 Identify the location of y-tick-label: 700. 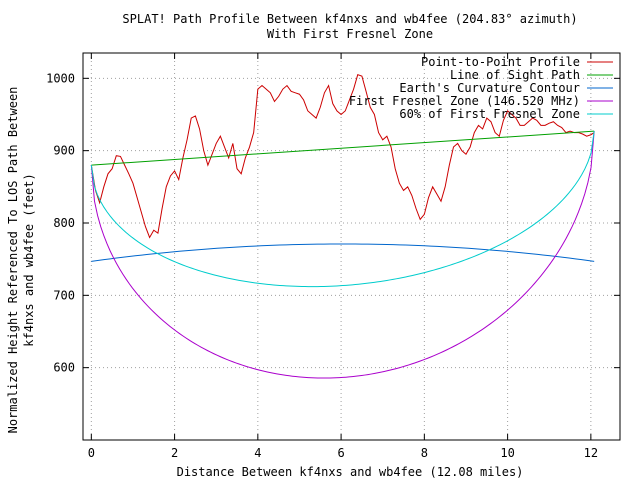
(64, 295).